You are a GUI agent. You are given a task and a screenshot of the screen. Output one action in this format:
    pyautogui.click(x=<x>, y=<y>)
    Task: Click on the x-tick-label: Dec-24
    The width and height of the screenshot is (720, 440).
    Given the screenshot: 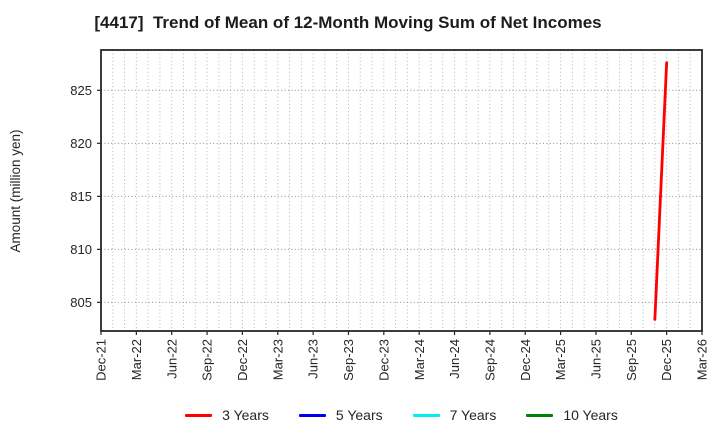 What is the action you would take?
    pyautogui.click(x=525, y=360)
    